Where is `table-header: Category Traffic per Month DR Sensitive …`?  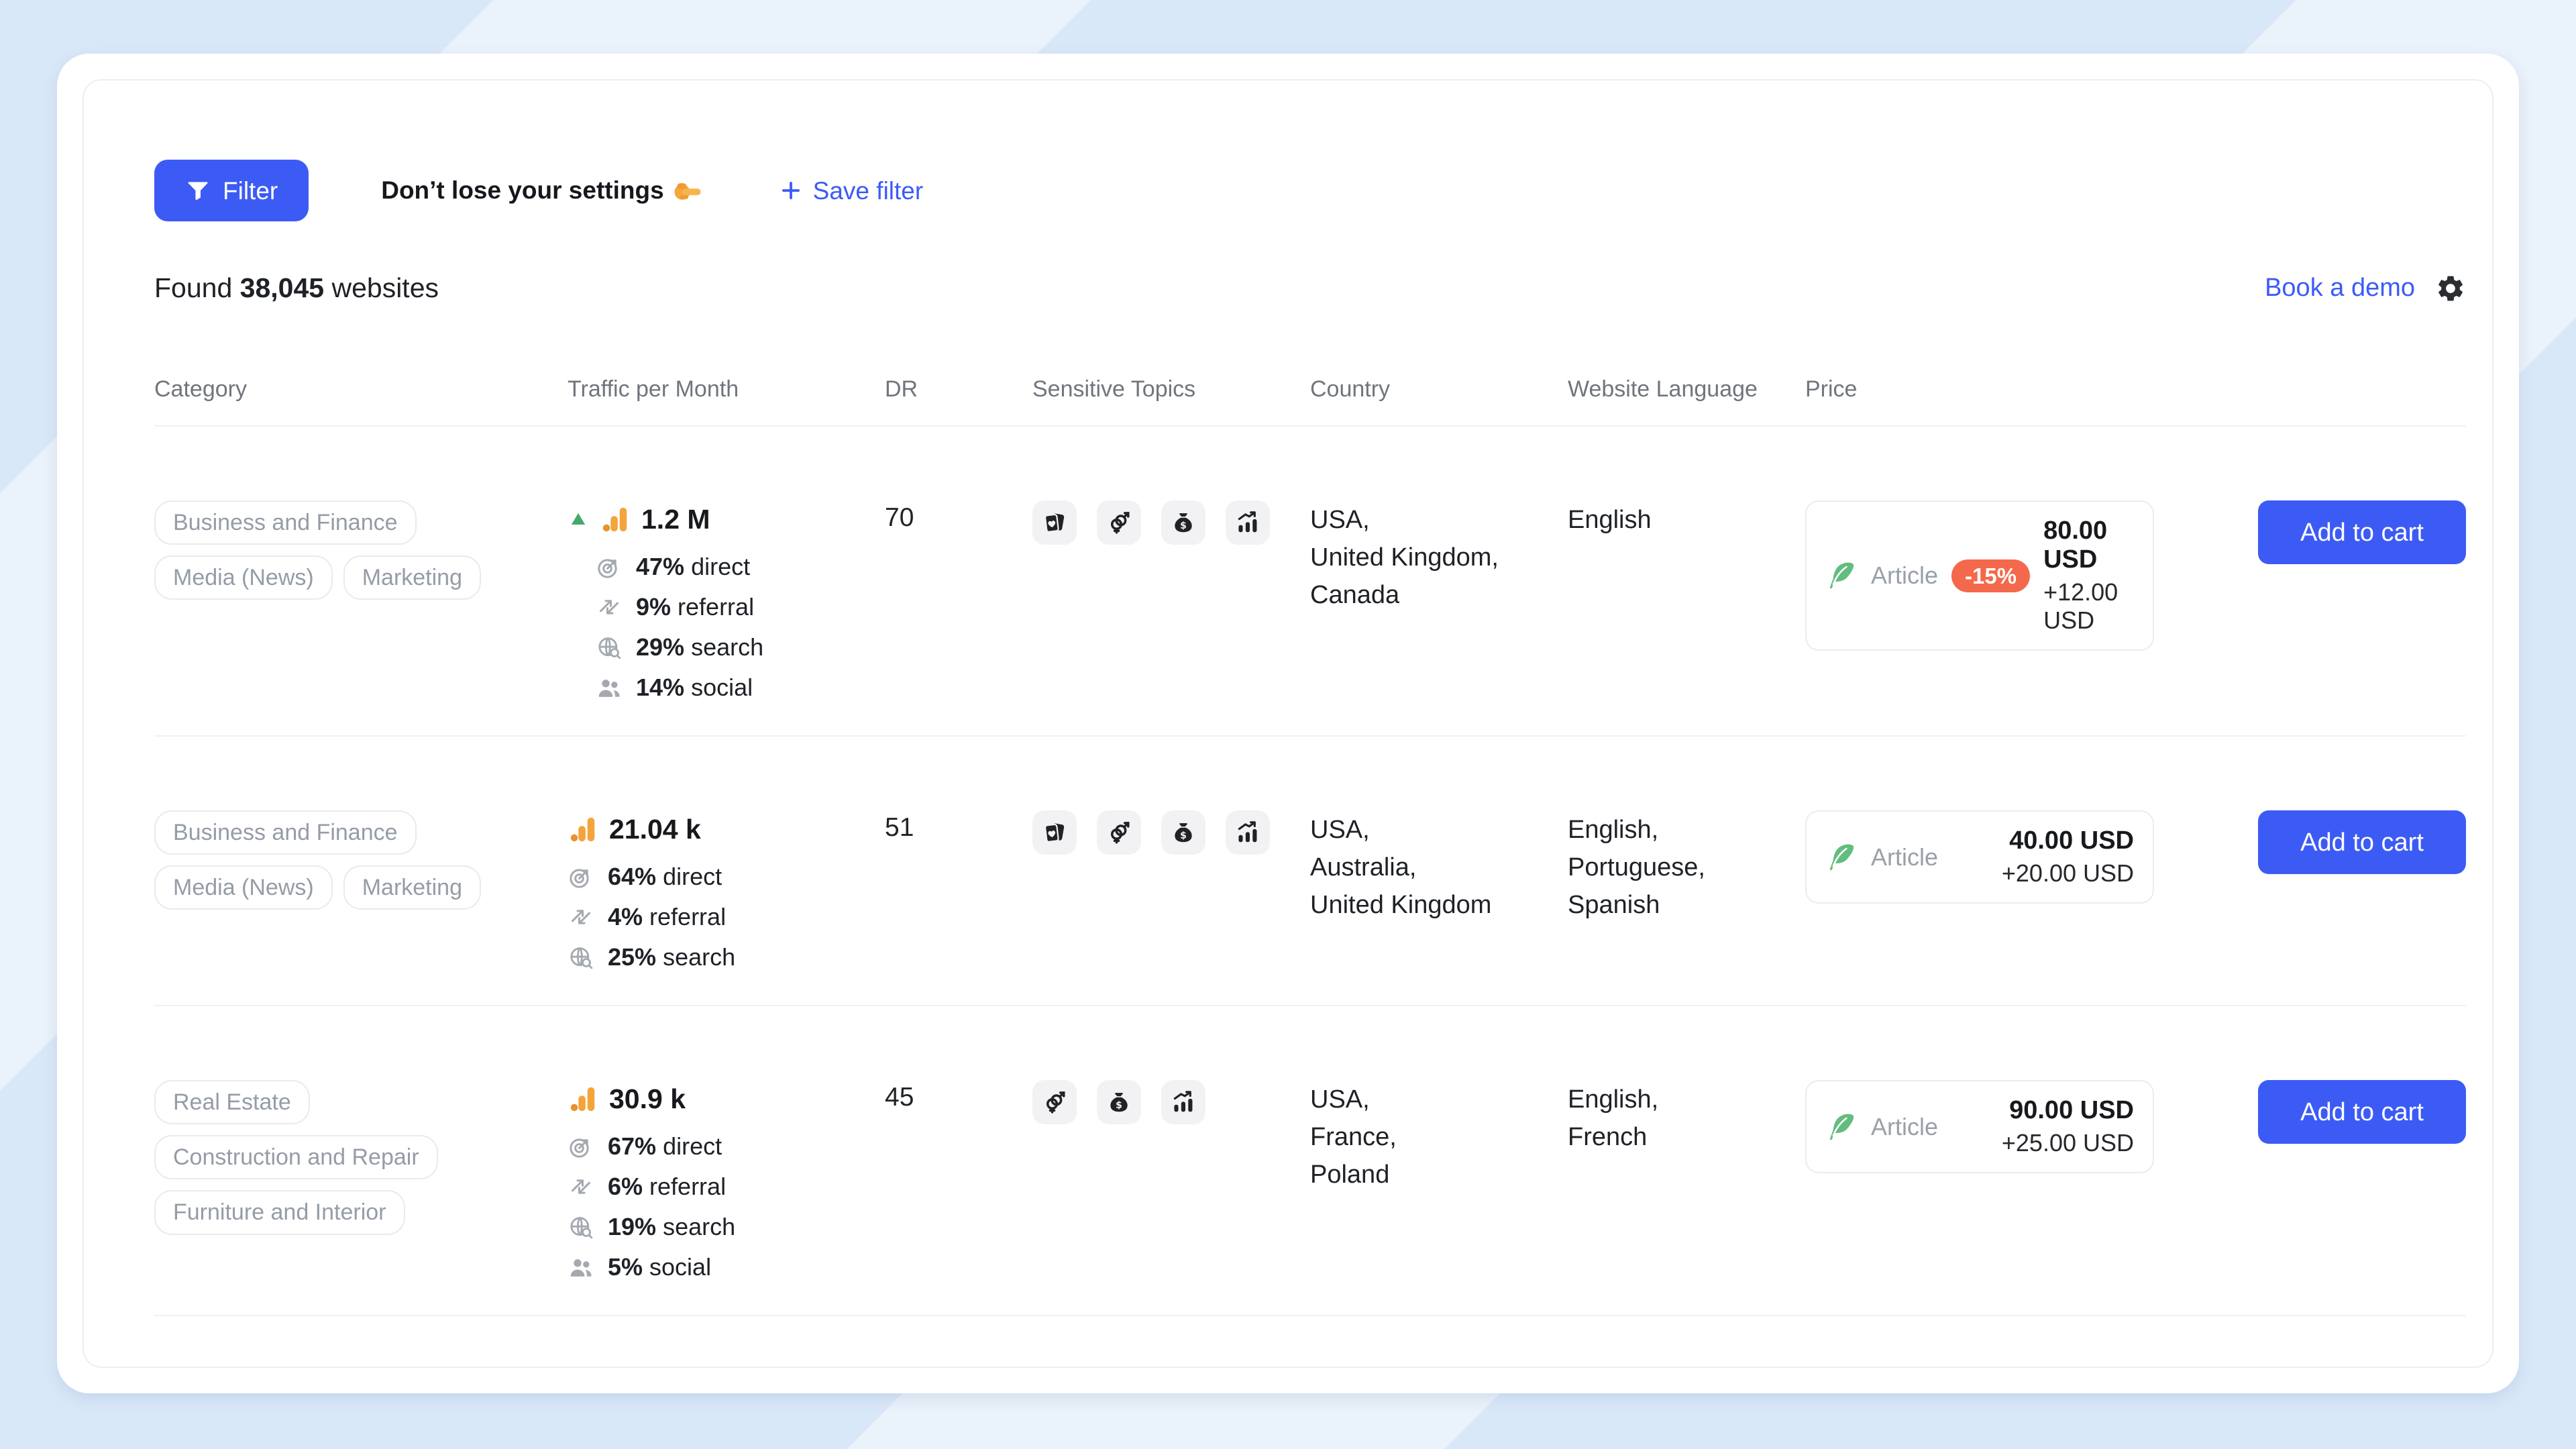 table-header: Category Traffic per Month DR Sensitive … is located at coordinates (1310, 401).